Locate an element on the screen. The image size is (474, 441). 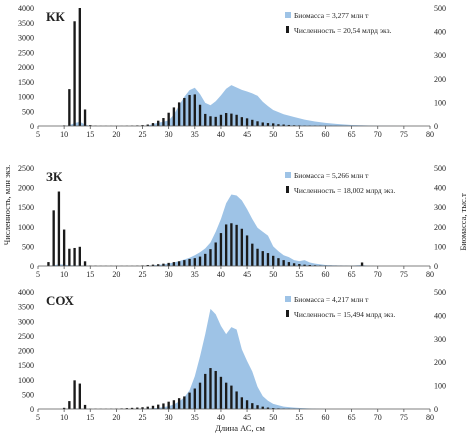
x-tick-label: 30 is located at coordinates (169, 274).